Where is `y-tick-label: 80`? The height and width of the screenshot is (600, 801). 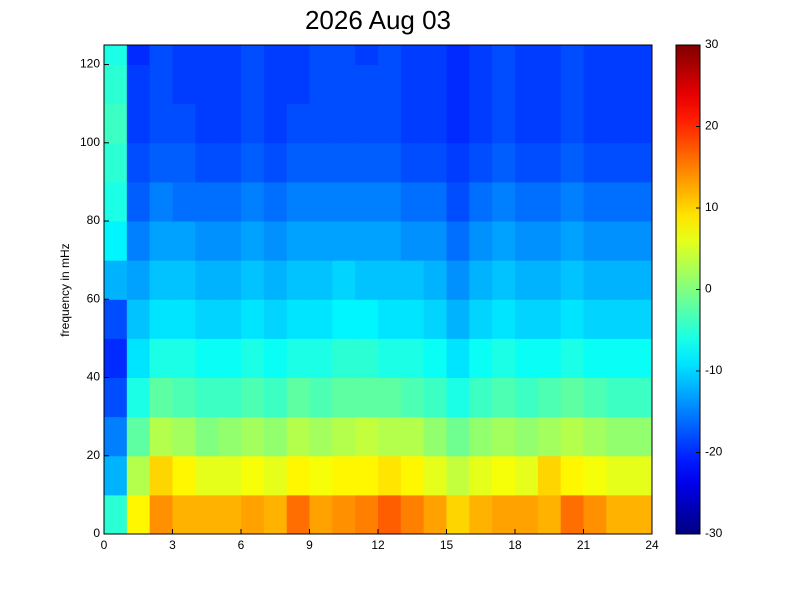 y-tick-label: 80 is located at coordinates (94, 220).